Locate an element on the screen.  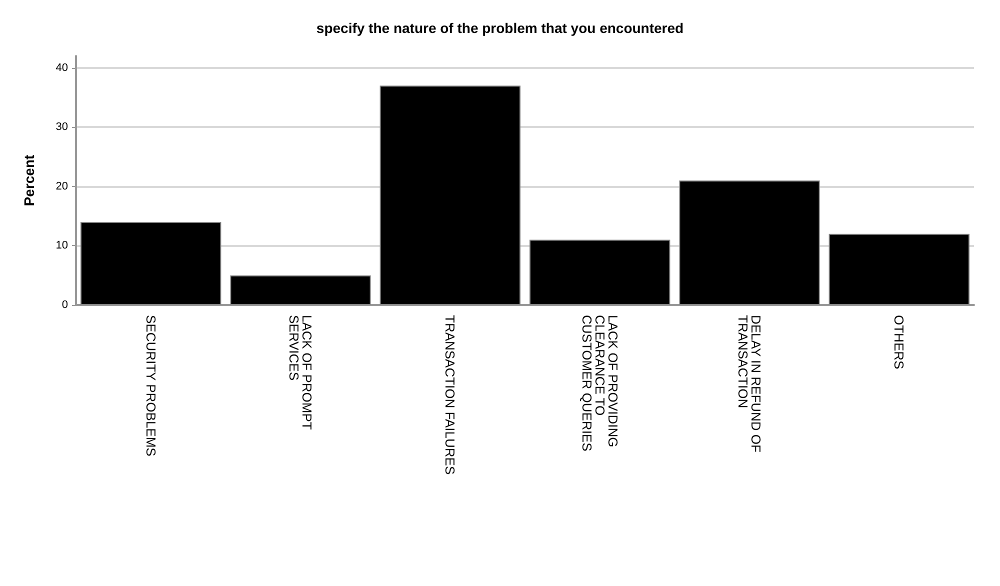
x-tick-label: TRANSACTION FAILURES is located at coordinates (450, 395).